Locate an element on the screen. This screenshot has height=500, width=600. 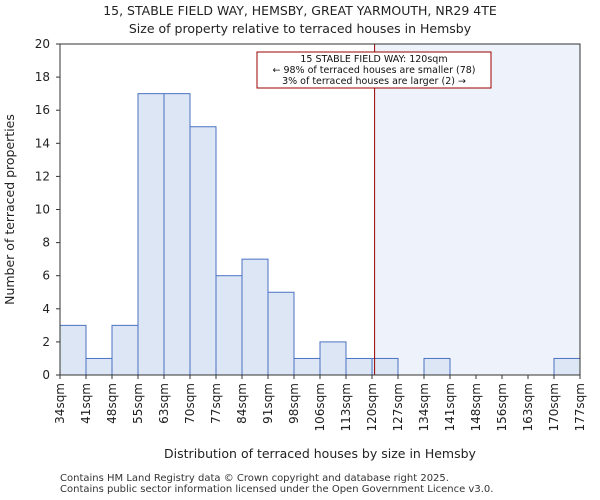
x-tick-label: 170sqm is located at coordinates (554, 407).